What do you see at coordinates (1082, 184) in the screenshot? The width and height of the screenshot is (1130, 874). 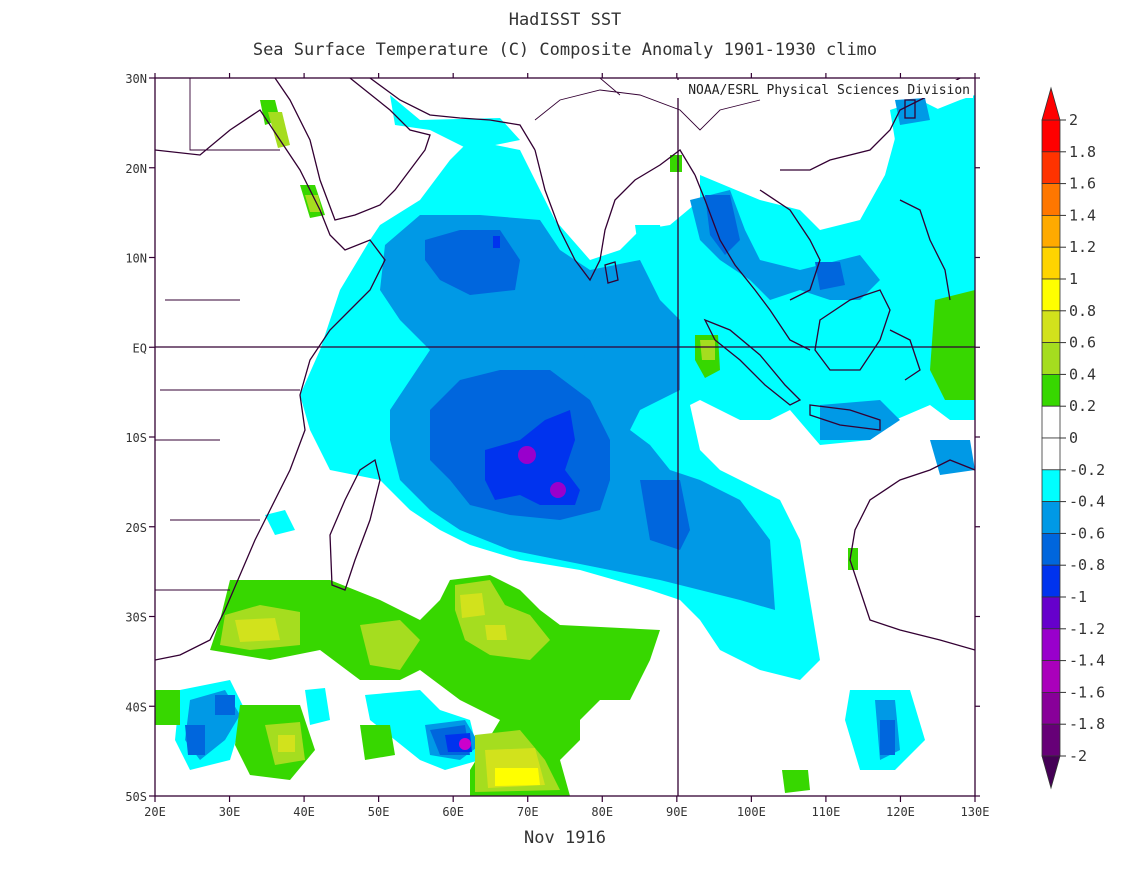 I see `colorbar-label: 1.6` at bounding box center [1082, 184].